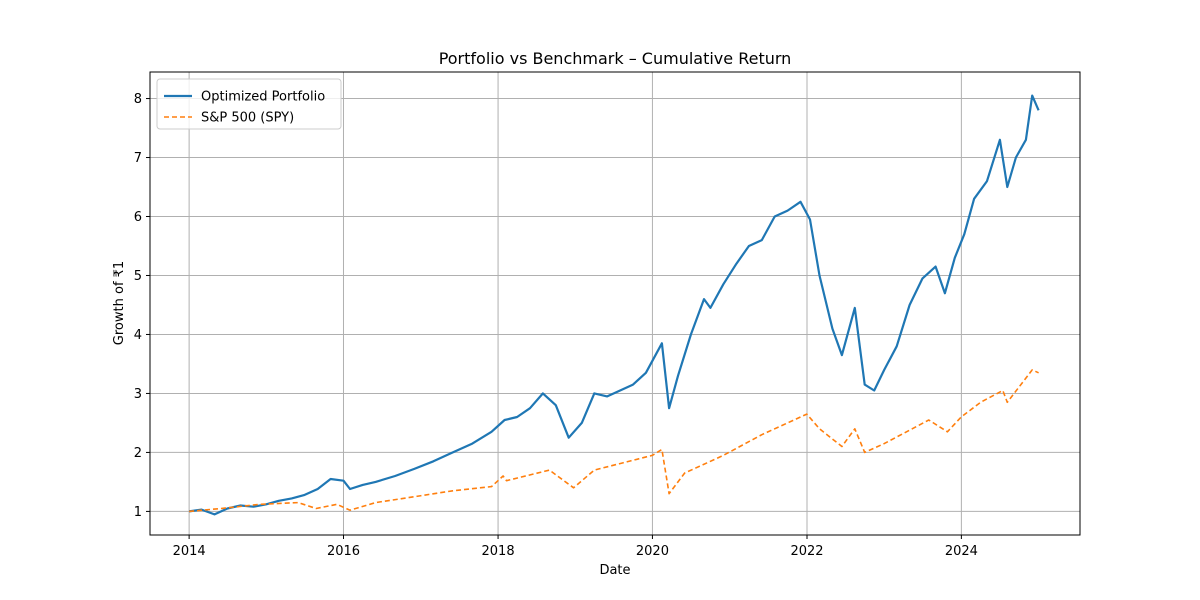 Image resolution: width=1200 pixels, height=600 pixels. Describe the element at coordinates (189, 551) in the screenshot. I see `x-tick-label: 2014` at that location.